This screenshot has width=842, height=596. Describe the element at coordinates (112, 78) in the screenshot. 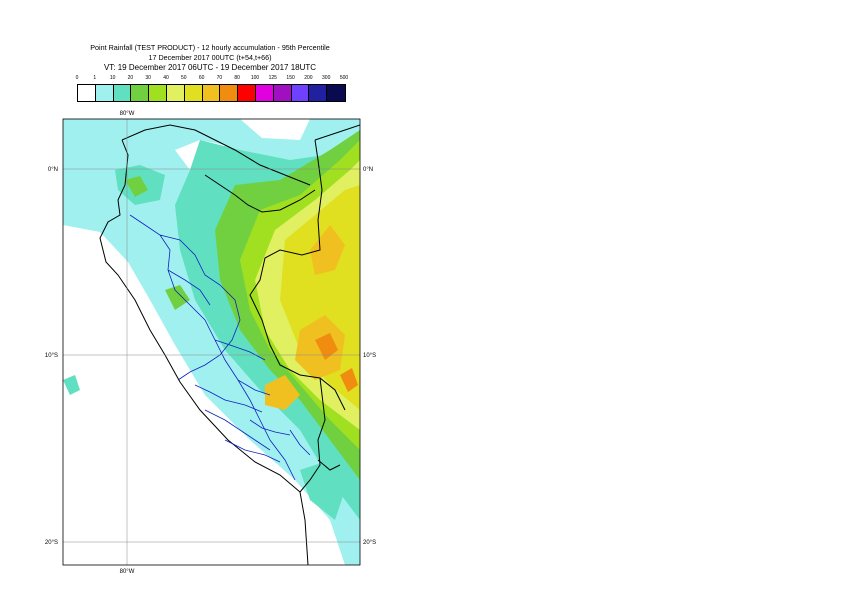

I see `legend-threshold-label: 10` at that location.